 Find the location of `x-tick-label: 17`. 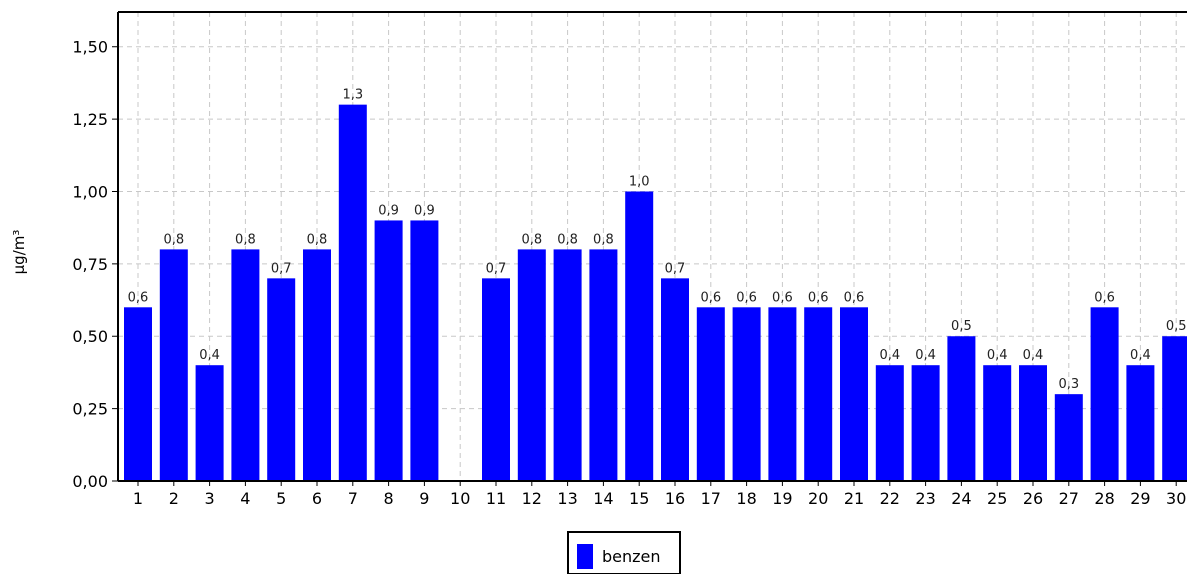

x-tick-label: 17 is located at coordinates (711, 498).